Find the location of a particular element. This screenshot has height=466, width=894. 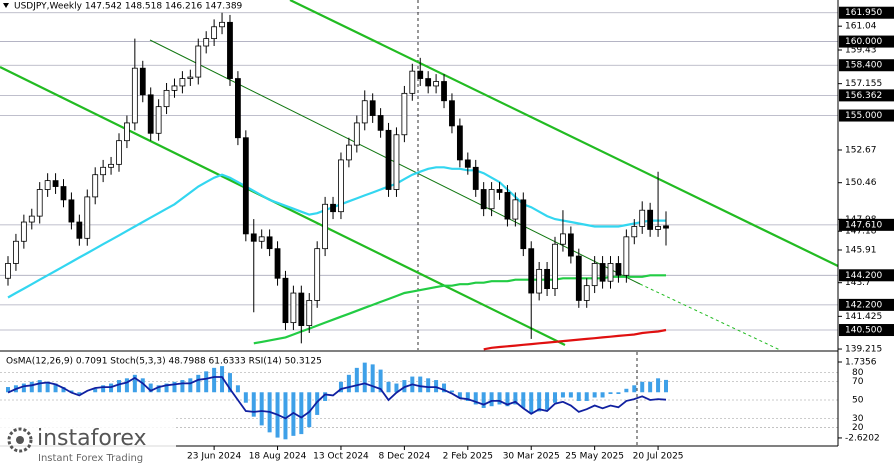

y-tick-label: 145.91 is located at coordinates (861, 251).